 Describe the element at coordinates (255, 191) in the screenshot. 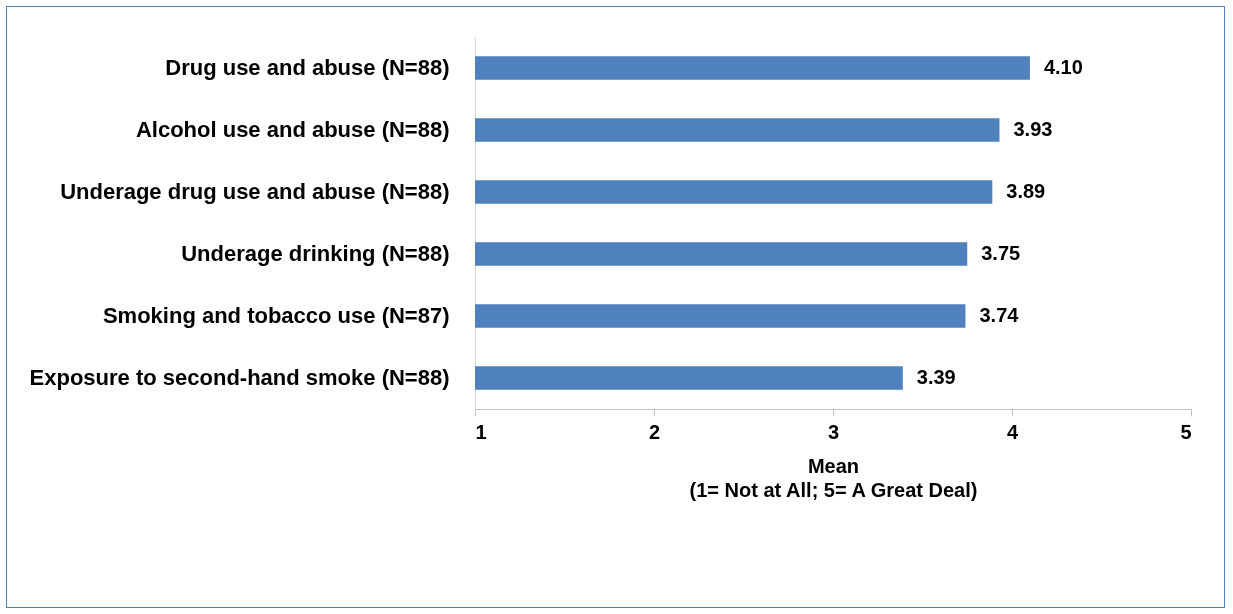

I see `y-tick-label: Underage drug use and abuse (N=88)` at that location.